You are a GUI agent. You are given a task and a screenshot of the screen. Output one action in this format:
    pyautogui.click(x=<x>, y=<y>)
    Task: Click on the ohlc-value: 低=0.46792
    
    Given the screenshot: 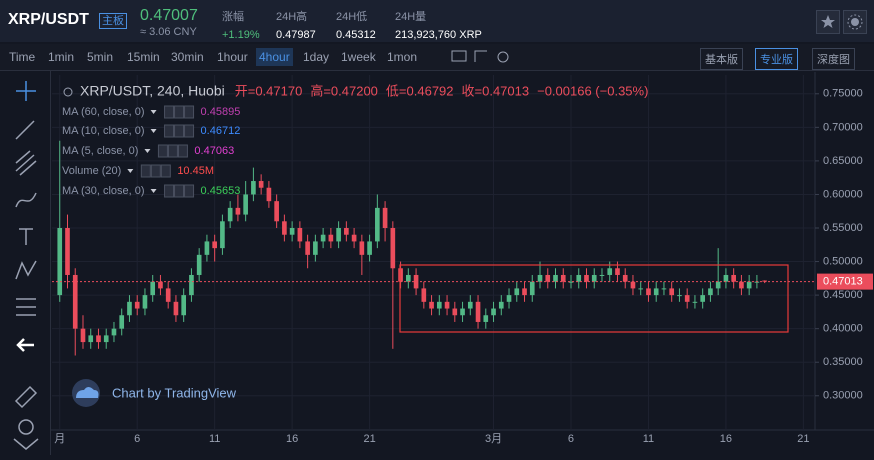 What is the action you would take?
    pyautogui.click(x=420, y=90)
    